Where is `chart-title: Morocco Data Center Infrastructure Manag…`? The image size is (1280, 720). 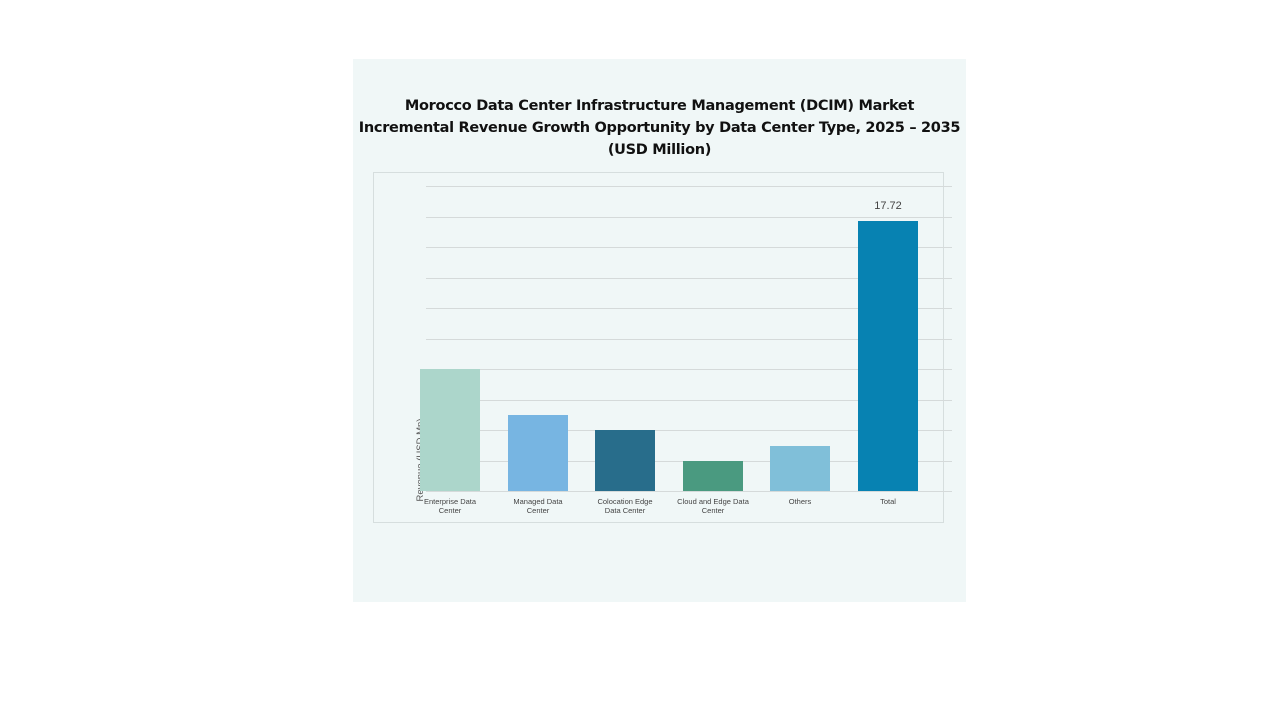
chart-title: Morocco Data Center Infrastructure Manag… is located at coordinates (659, 128).